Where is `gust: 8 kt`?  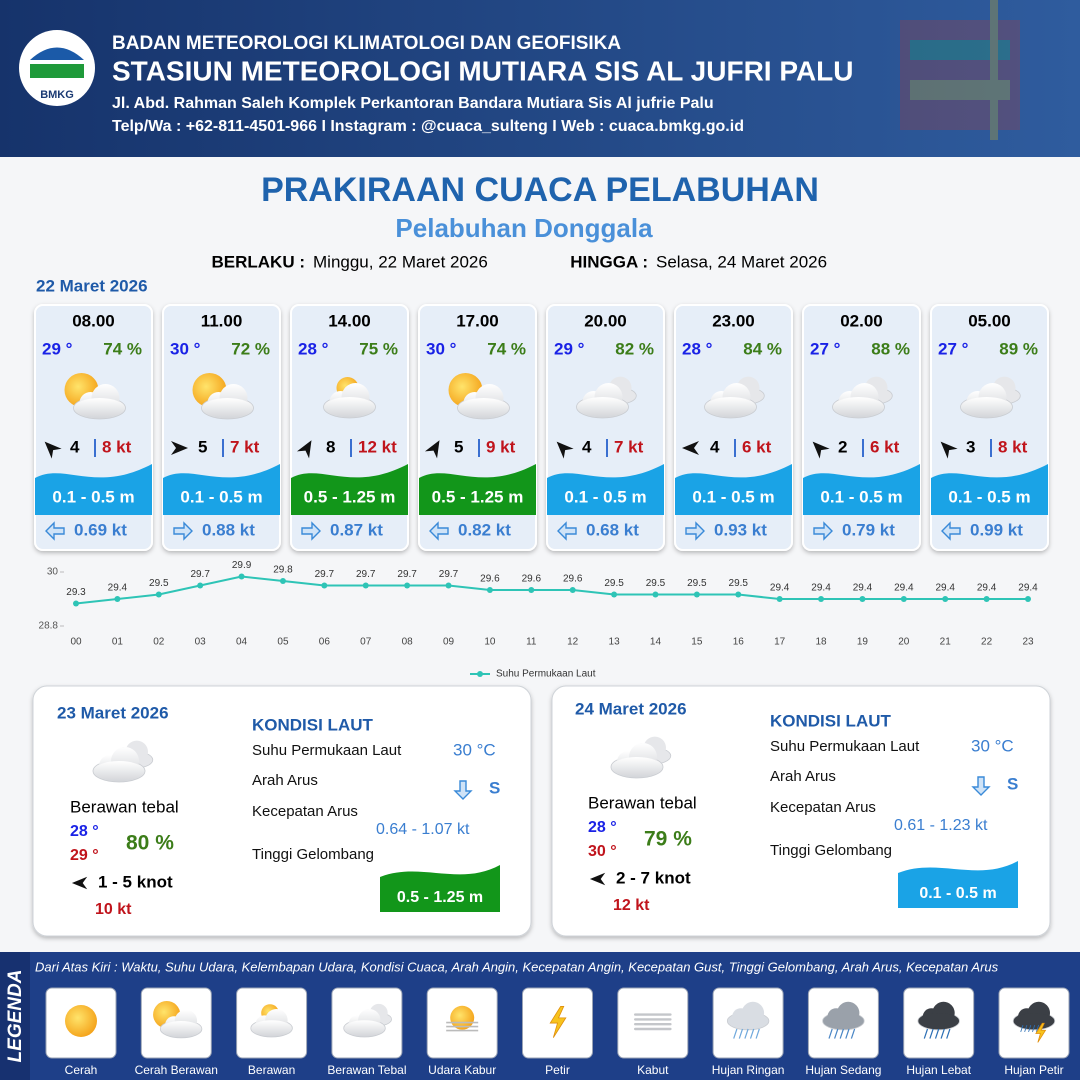 gust: 8 kt is located at coordinates (1013, 446).